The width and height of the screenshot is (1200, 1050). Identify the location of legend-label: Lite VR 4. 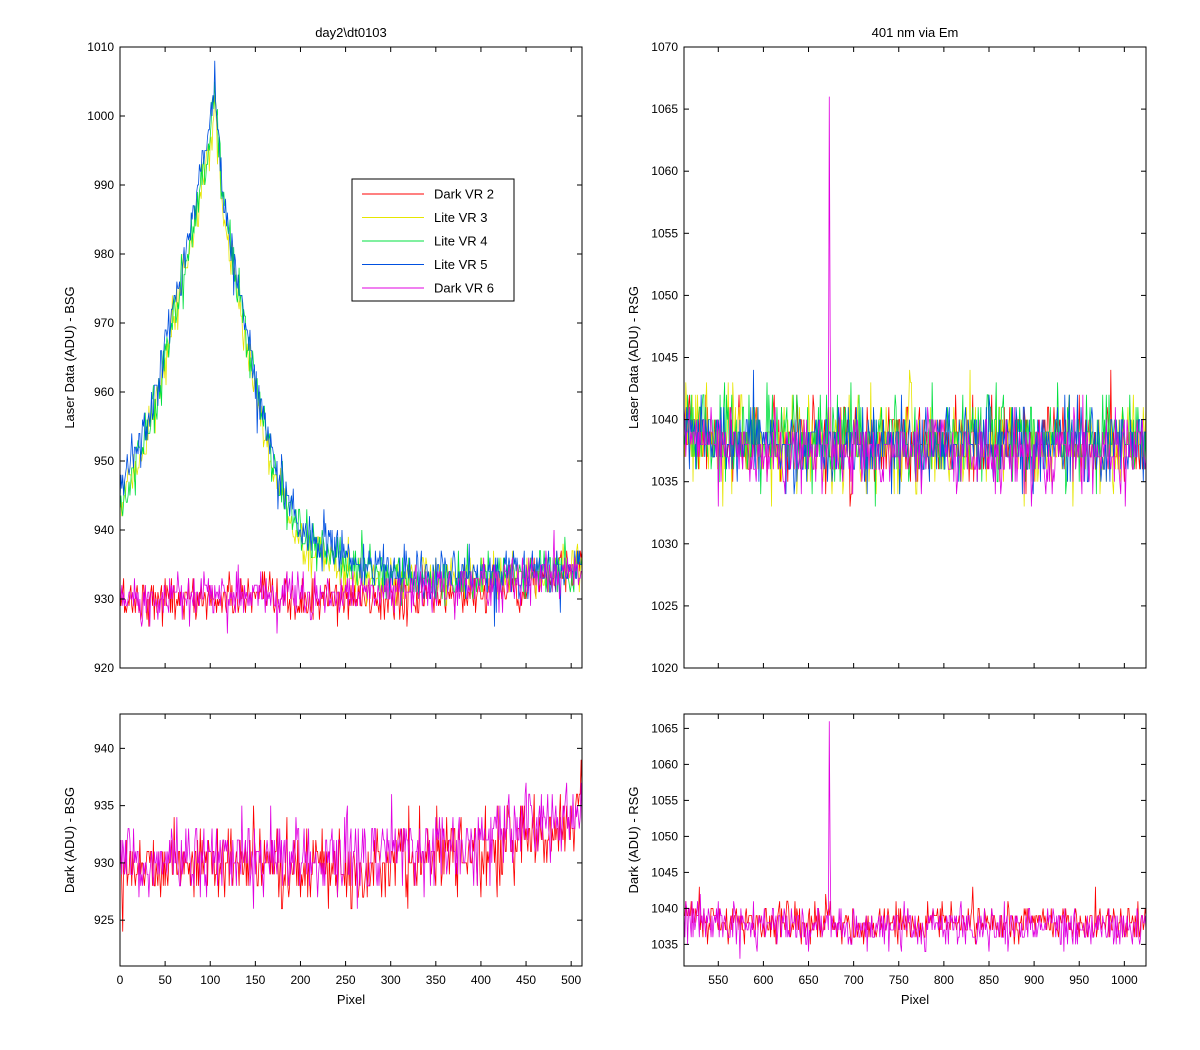
(460, 241).